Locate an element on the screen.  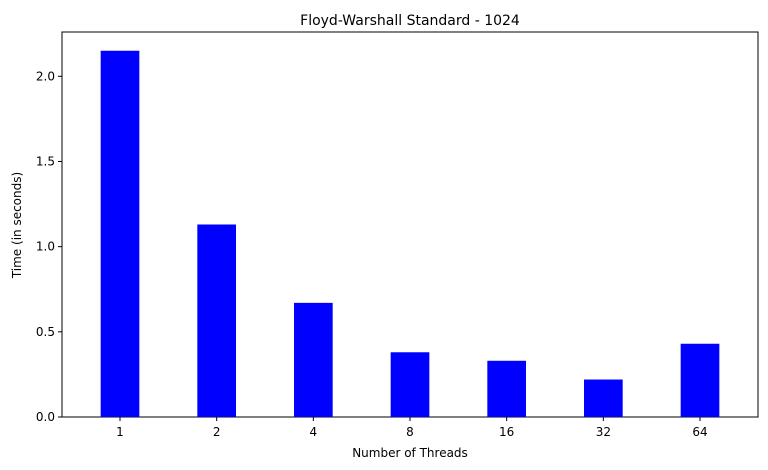
y-tick-label: 0.0 is located at coordinates (45, 417).